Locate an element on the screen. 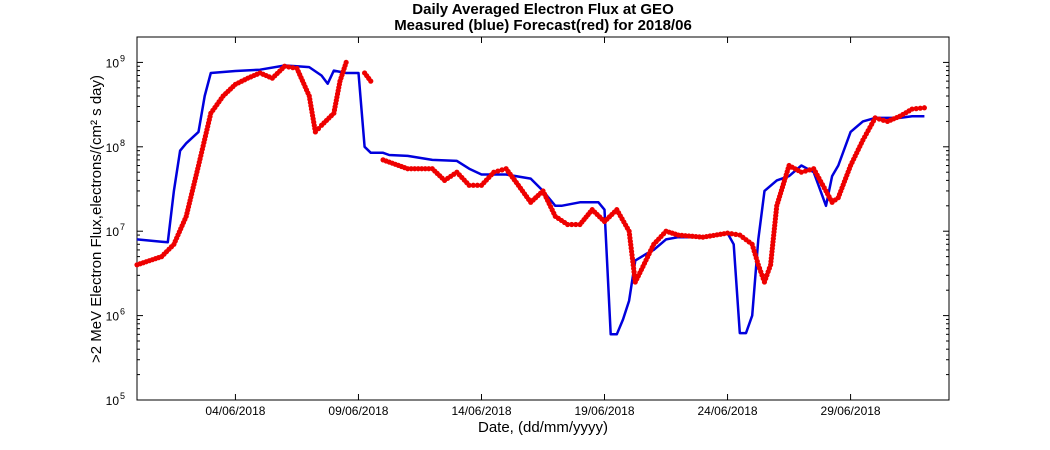 The height and width of the screenshot is (450, 1050). y-tick-exponent: 5 is located at coordinates (122, 396).